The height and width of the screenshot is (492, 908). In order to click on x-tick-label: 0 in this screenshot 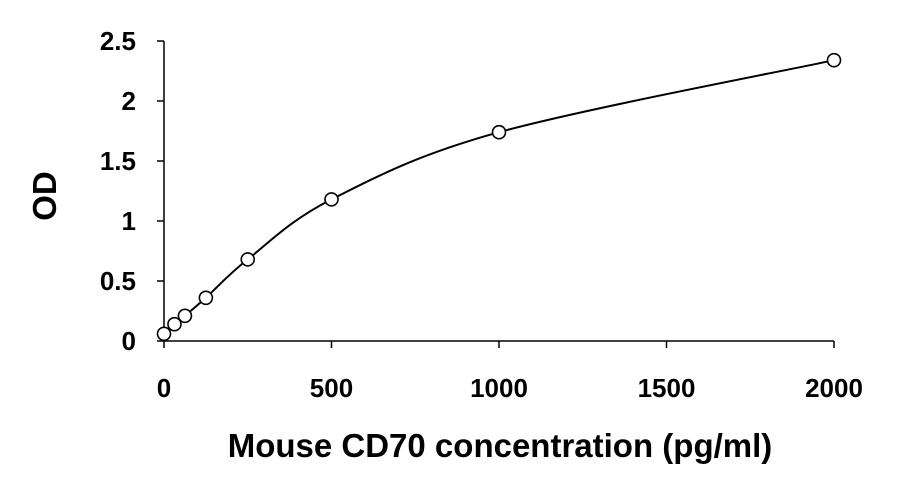, I will do `click(164, 388)`.